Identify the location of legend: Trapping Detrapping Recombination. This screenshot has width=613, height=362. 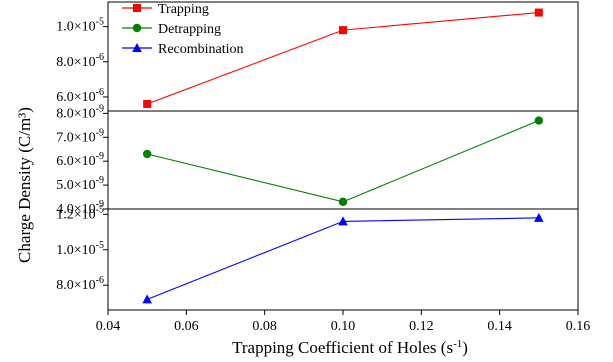
(183, 29).